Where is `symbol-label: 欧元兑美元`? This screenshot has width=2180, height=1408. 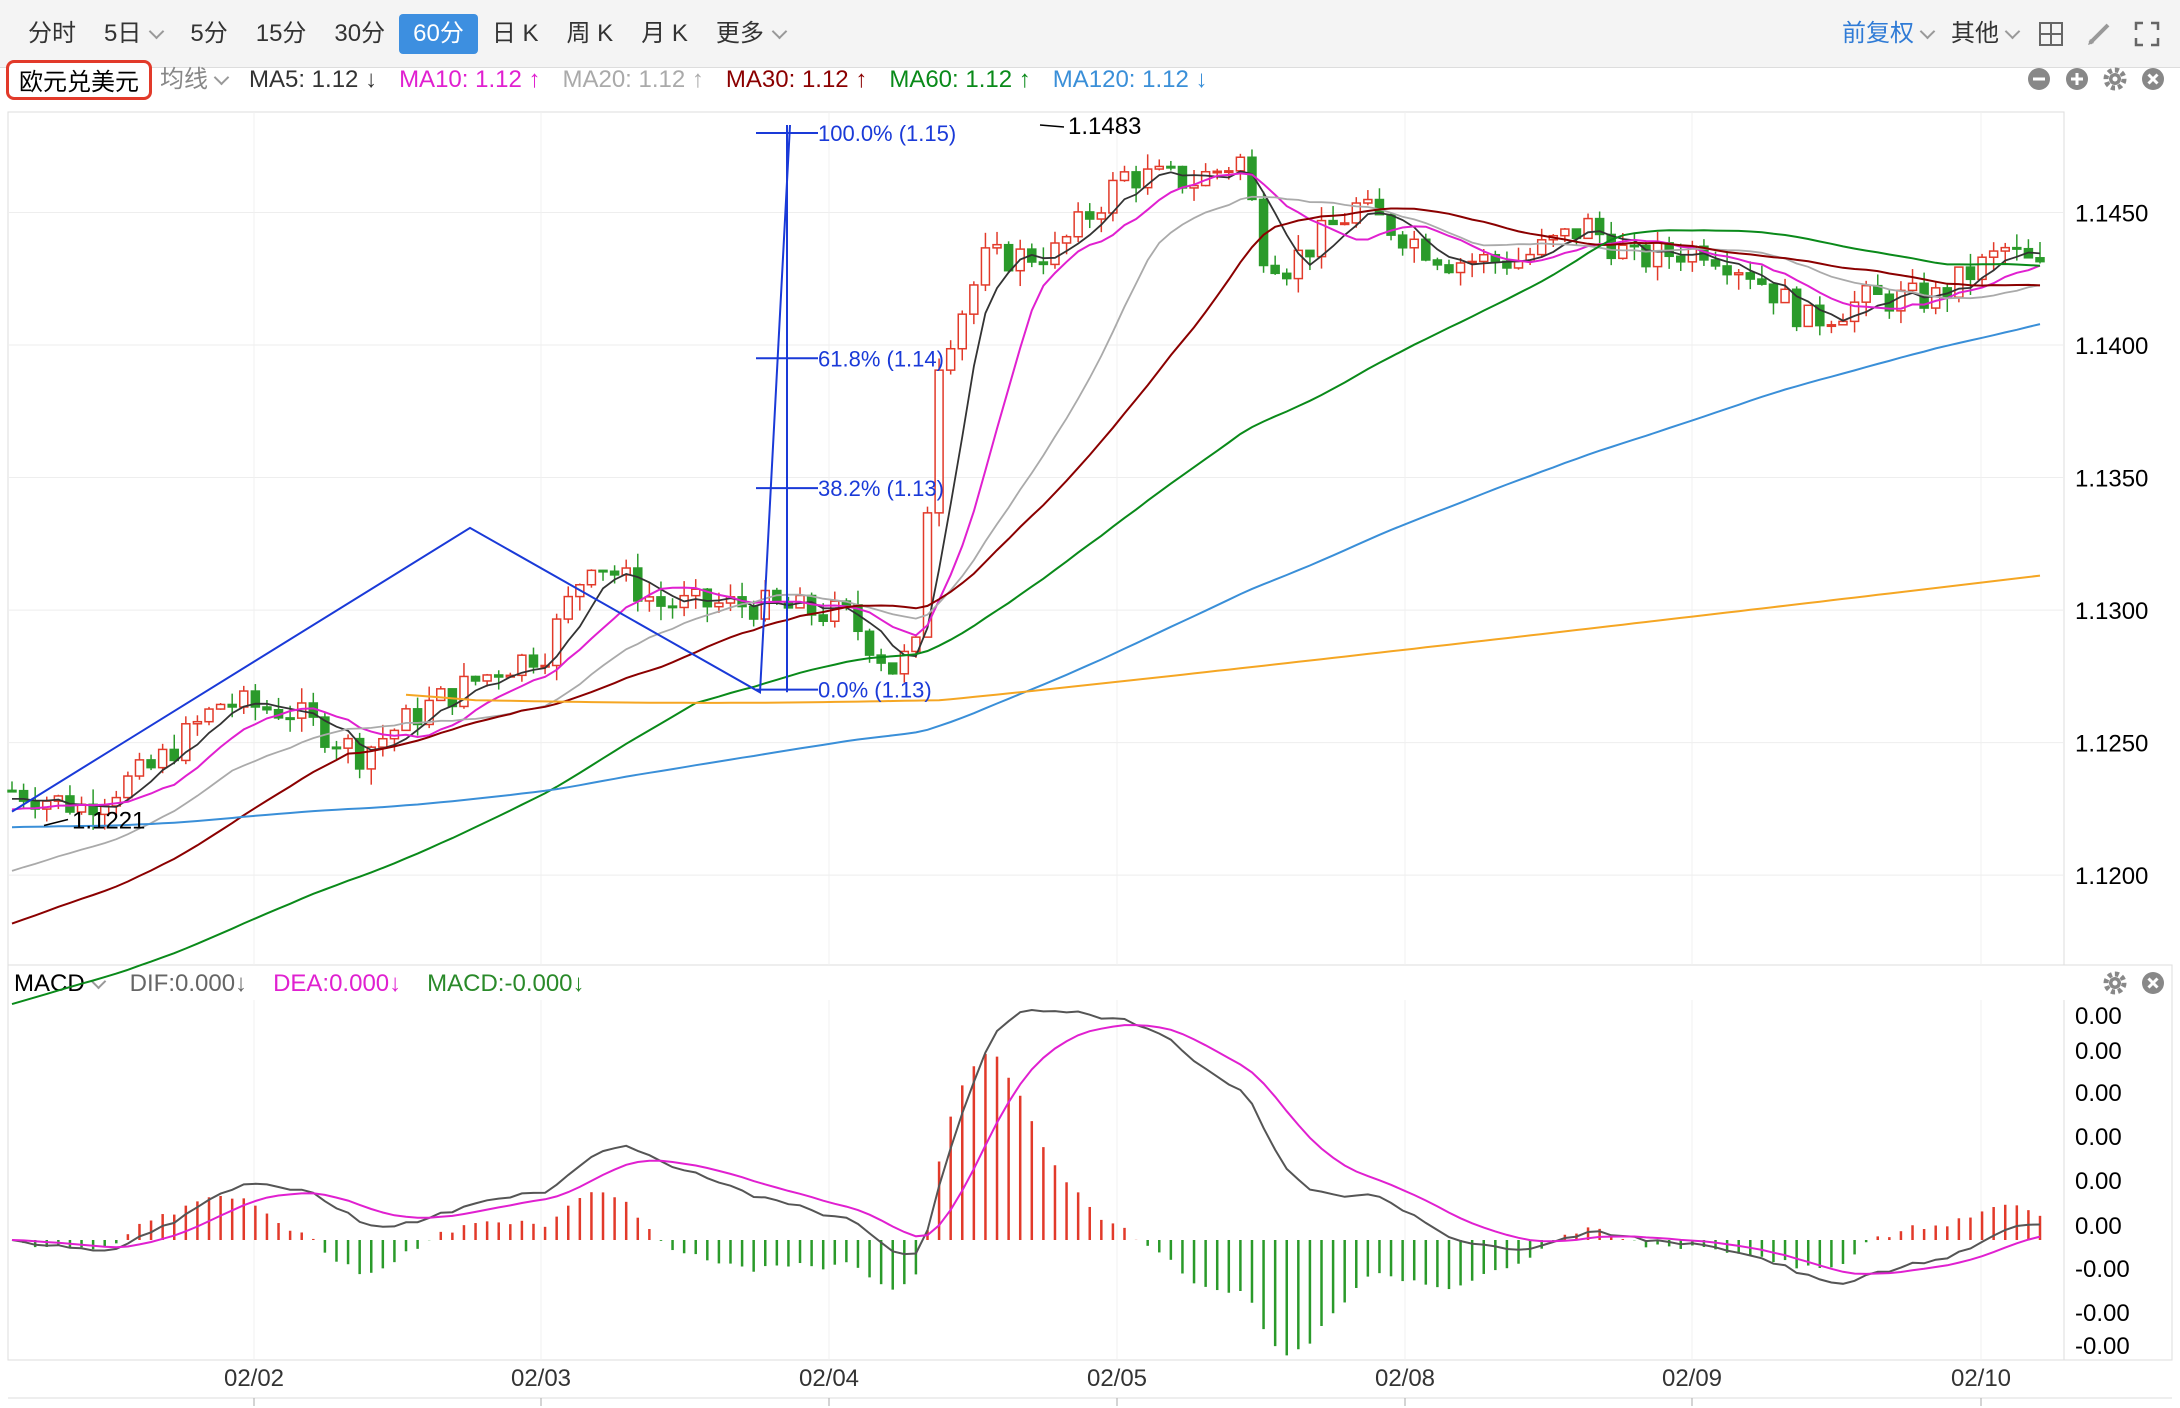
symbol-label: 欧元兑美元 is located at coordinates (79, 80).